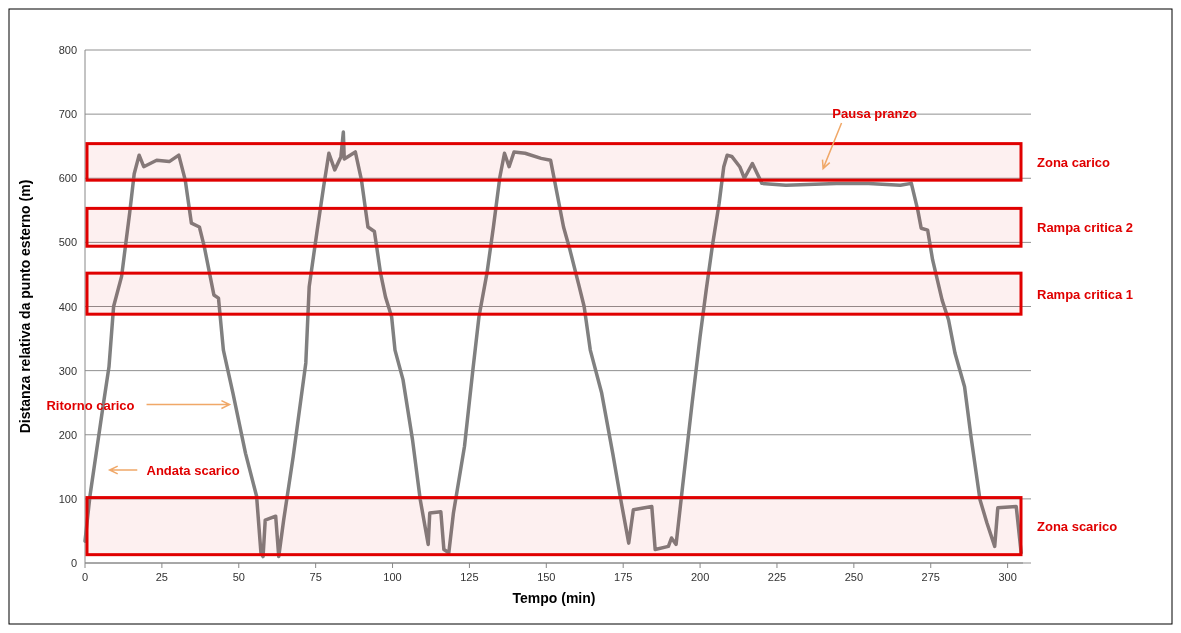  Describe the element at coordinates (67, 242) in the screenshot. I see `y-tick-label: 500` at that location.